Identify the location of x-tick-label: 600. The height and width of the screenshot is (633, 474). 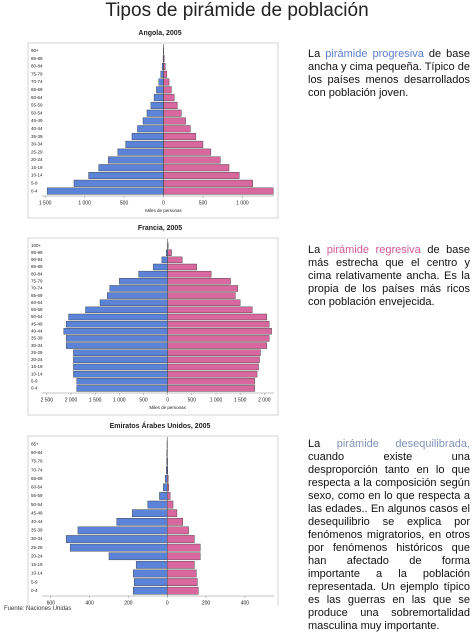
(51, 603).